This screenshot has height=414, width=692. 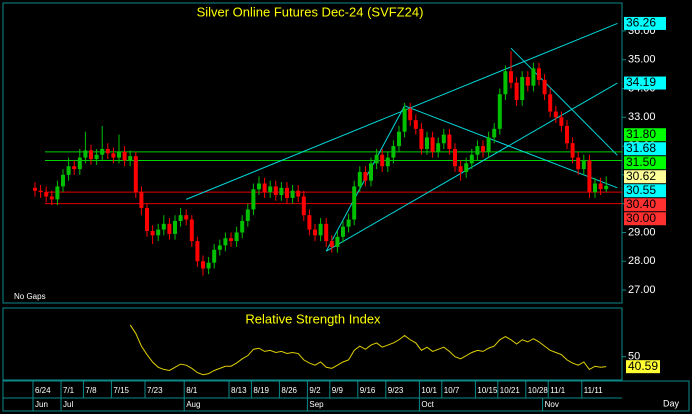 I want to click on y-tick-label: 33.00, so click(x=642, y=117).